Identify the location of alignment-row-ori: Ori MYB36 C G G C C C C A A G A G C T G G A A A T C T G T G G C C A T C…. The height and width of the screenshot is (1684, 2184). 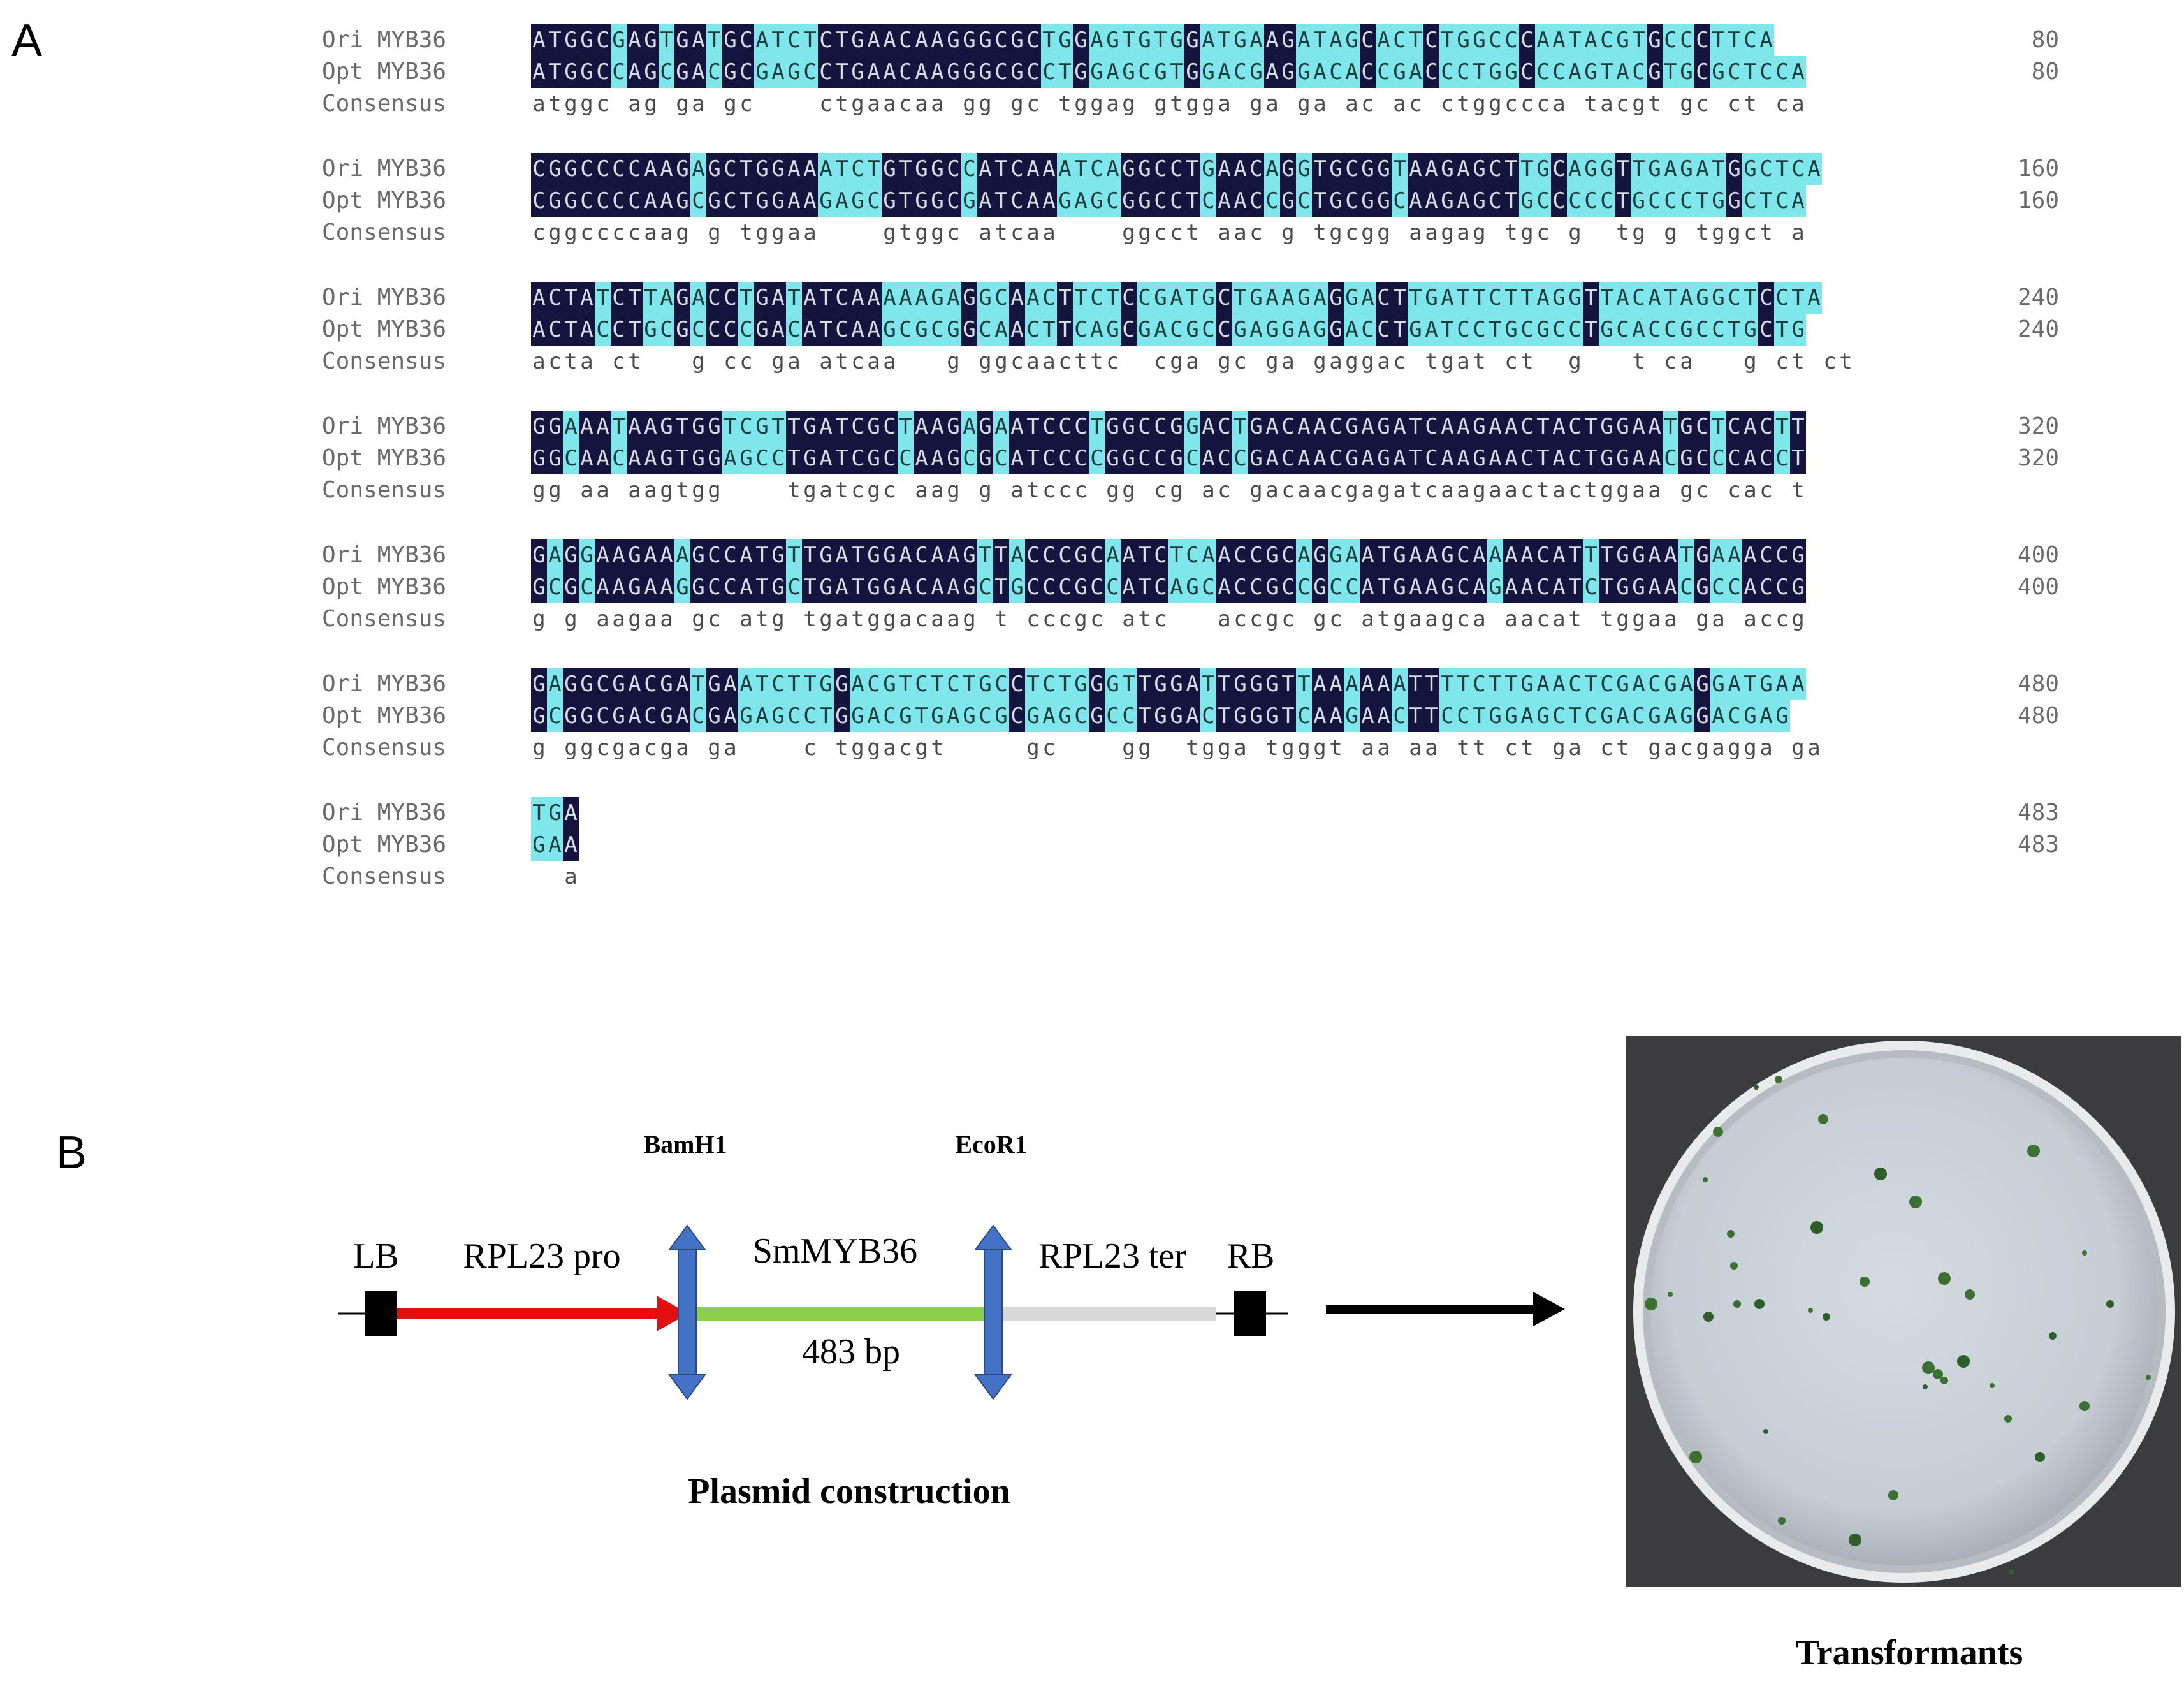
(1092, 169).